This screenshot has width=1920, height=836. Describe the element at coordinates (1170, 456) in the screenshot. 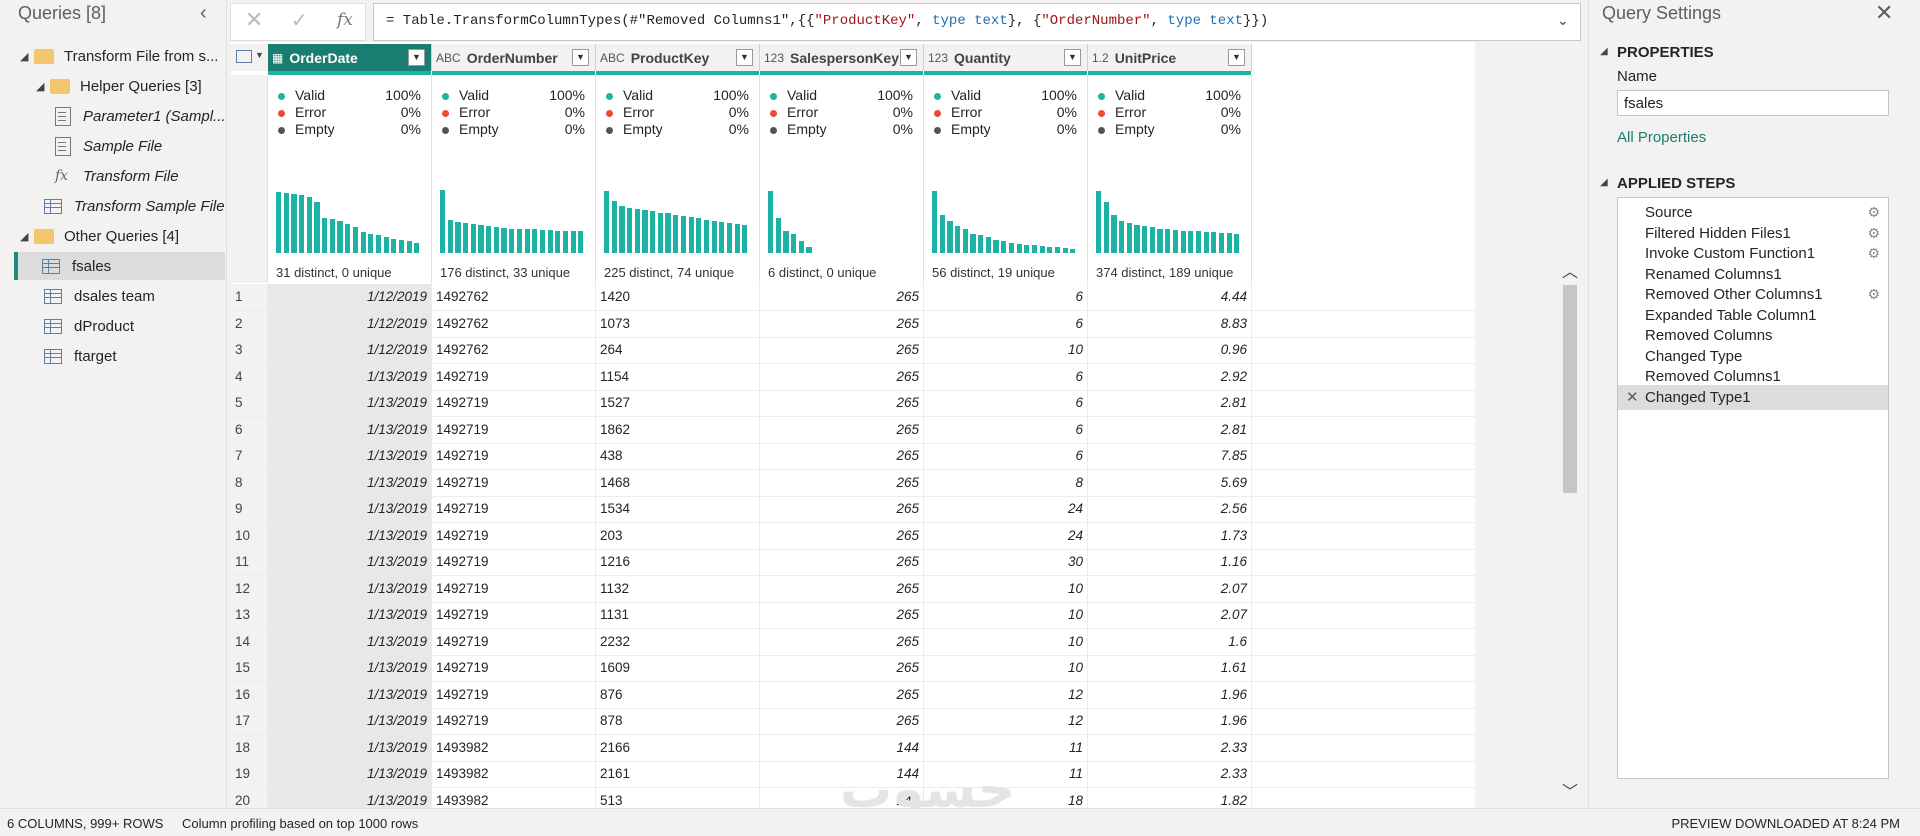

I see `table-cell: 7.85` at that location.